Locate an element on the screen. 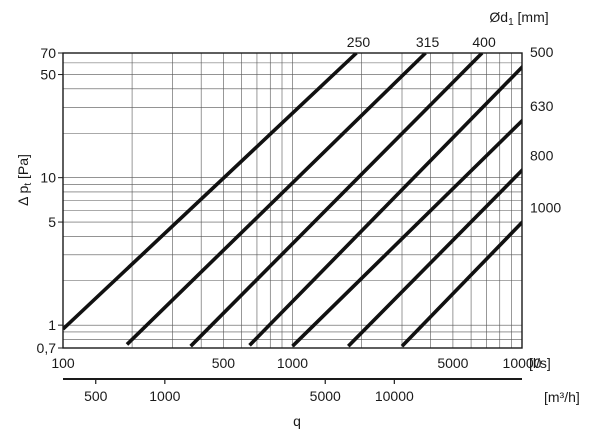 This screenshot has height=445, width=600. x-tick-label-primary: 500 is located at coordinates (224, 363).